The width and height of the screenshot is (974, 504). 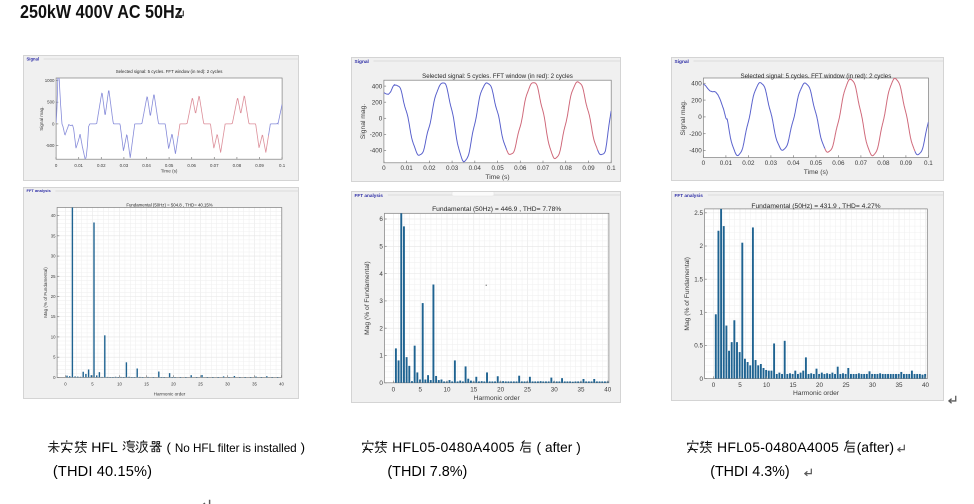 I want to click on svg-text: 500, so click(x=51, y=102).